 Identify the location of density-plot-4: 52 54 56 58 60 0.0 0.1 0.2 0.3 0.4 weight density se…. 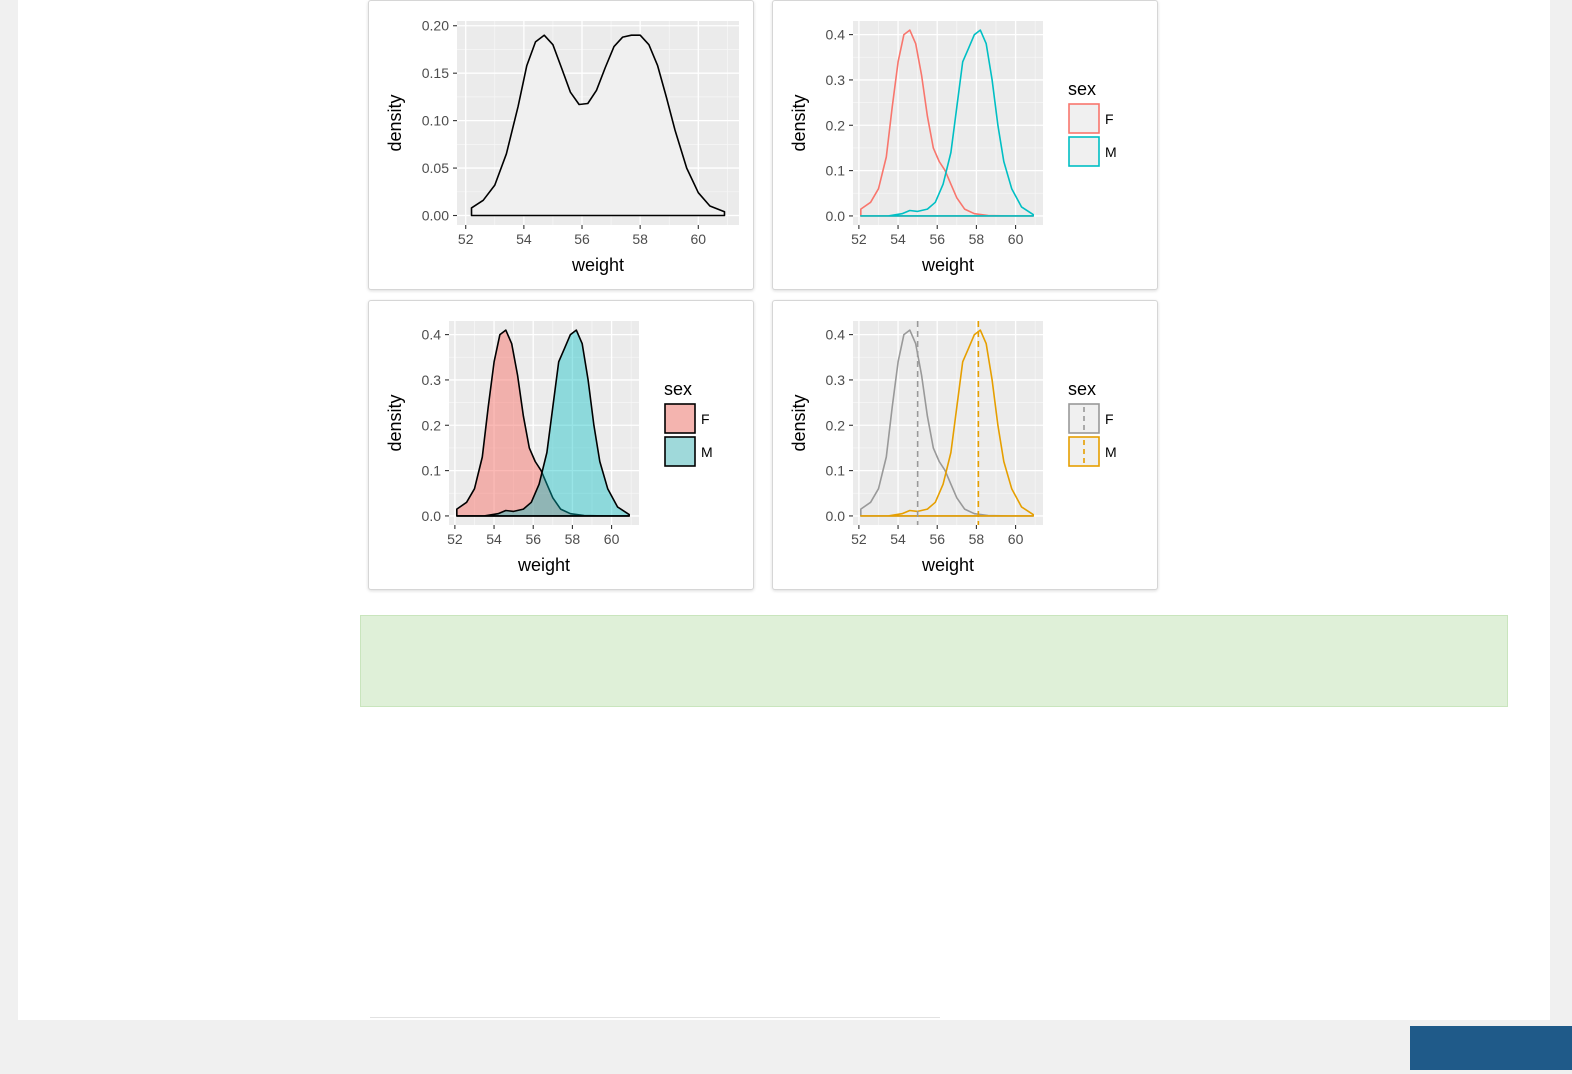
(953, 448).